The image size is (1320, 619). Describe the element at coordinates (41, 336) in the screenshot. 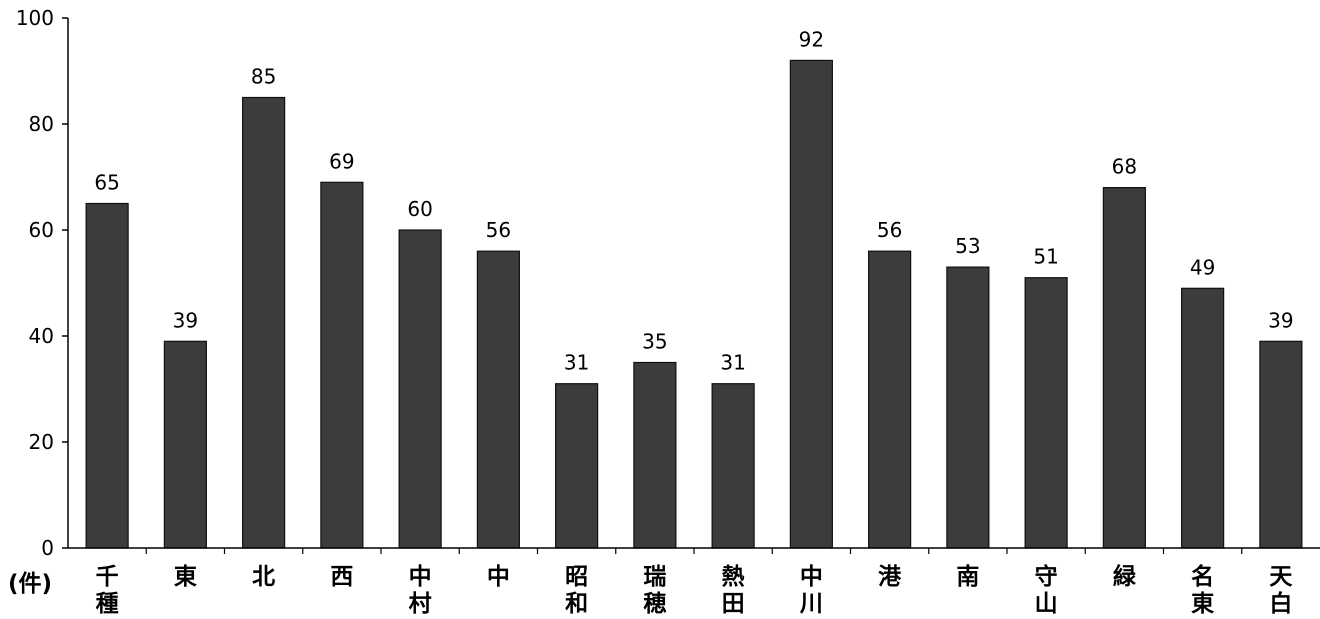

I see `y-tick-label: 40` at that location.